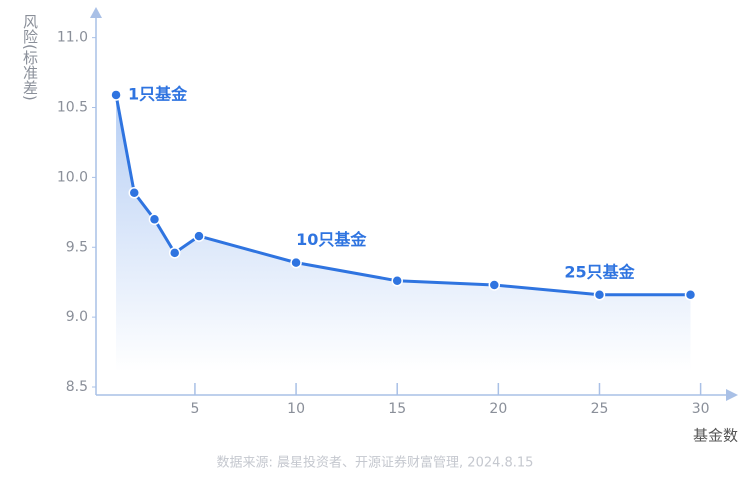 The width and height of the screenshot is (750, 500). What do you see at coordinates (397, 409) in the screenshot?
I see `x-tick-label: 15` at bounding box center [397, 409].